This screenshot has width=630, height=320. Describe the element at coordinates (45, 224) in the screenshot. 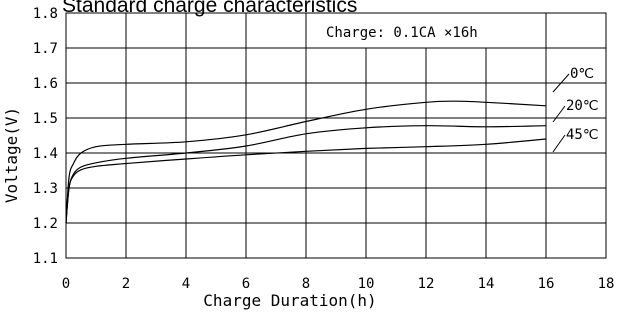

I see `y-tick-label: 1.2` at that location.